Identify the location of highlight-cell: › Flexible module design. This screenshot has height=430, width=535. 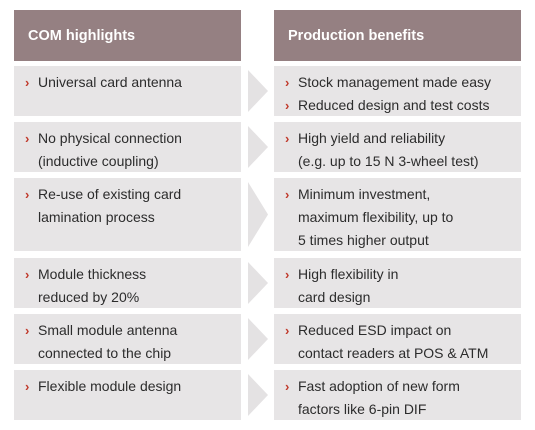
(127, 395).